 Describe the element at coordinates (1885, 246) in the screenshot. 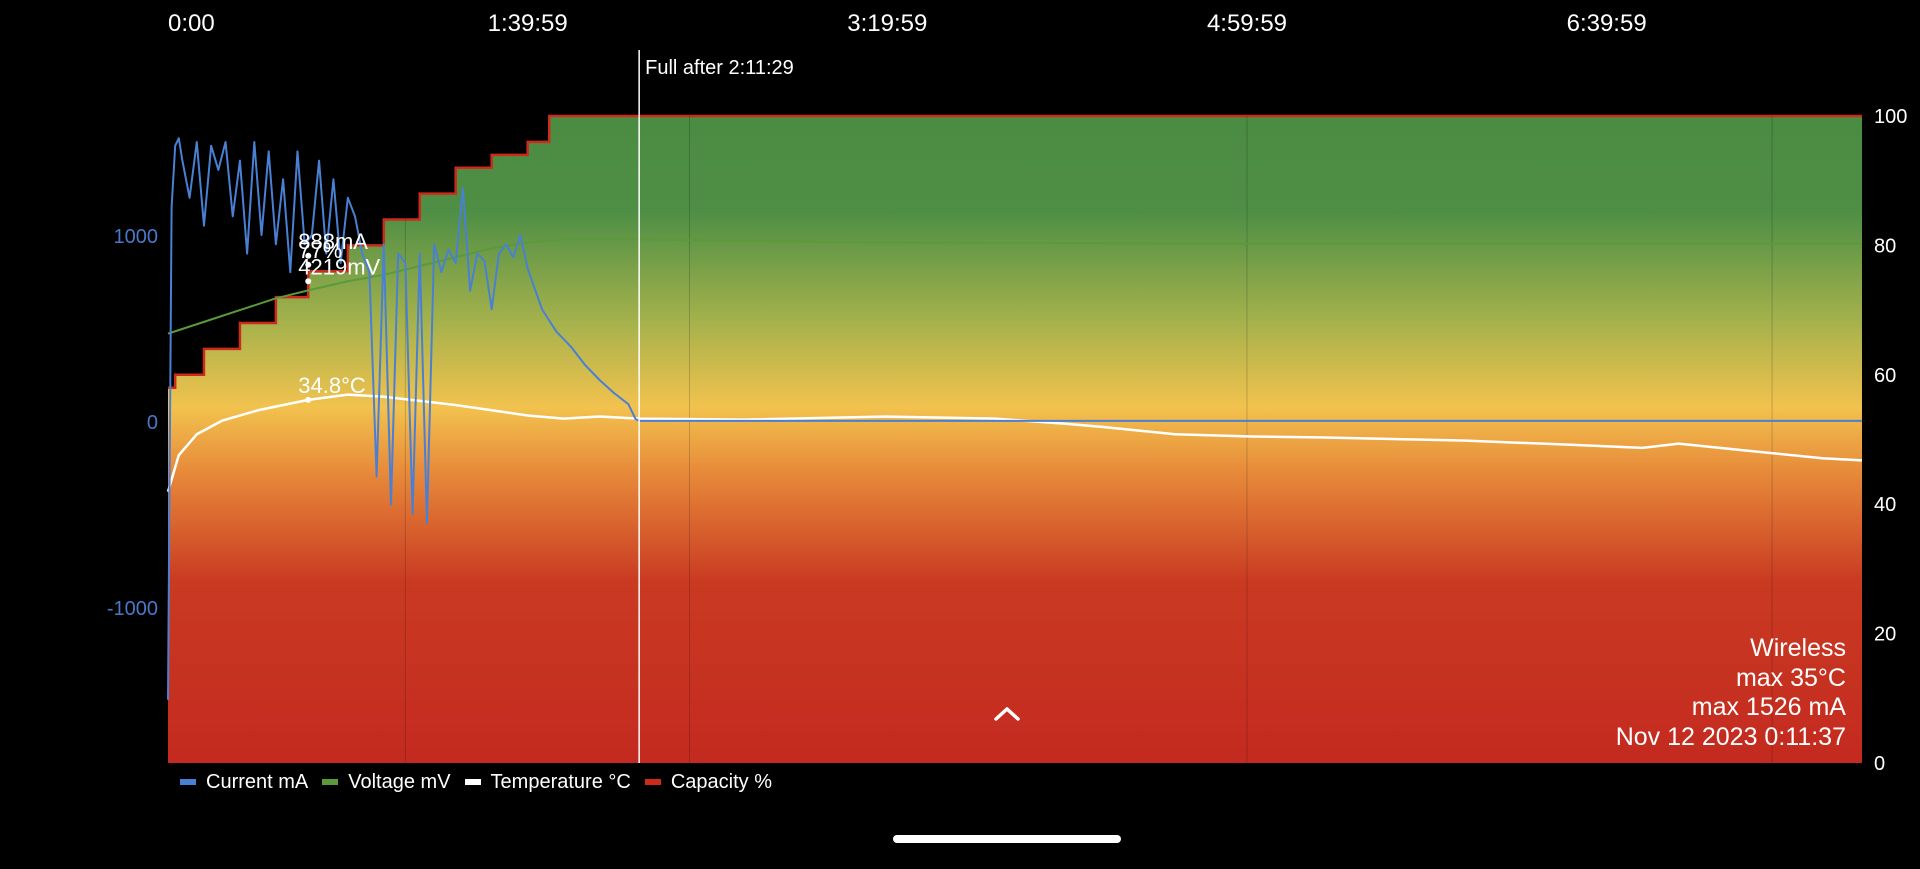

I see `right-tick-label: 80` at that location.